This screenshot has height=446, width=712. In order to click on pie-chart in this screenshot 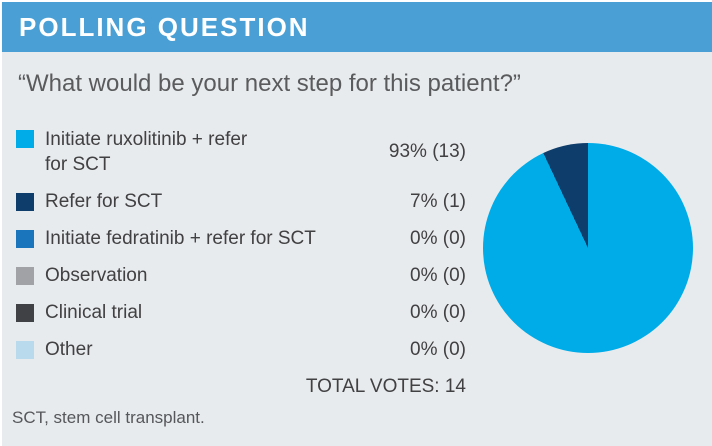, I will do `click(588, 248)`.